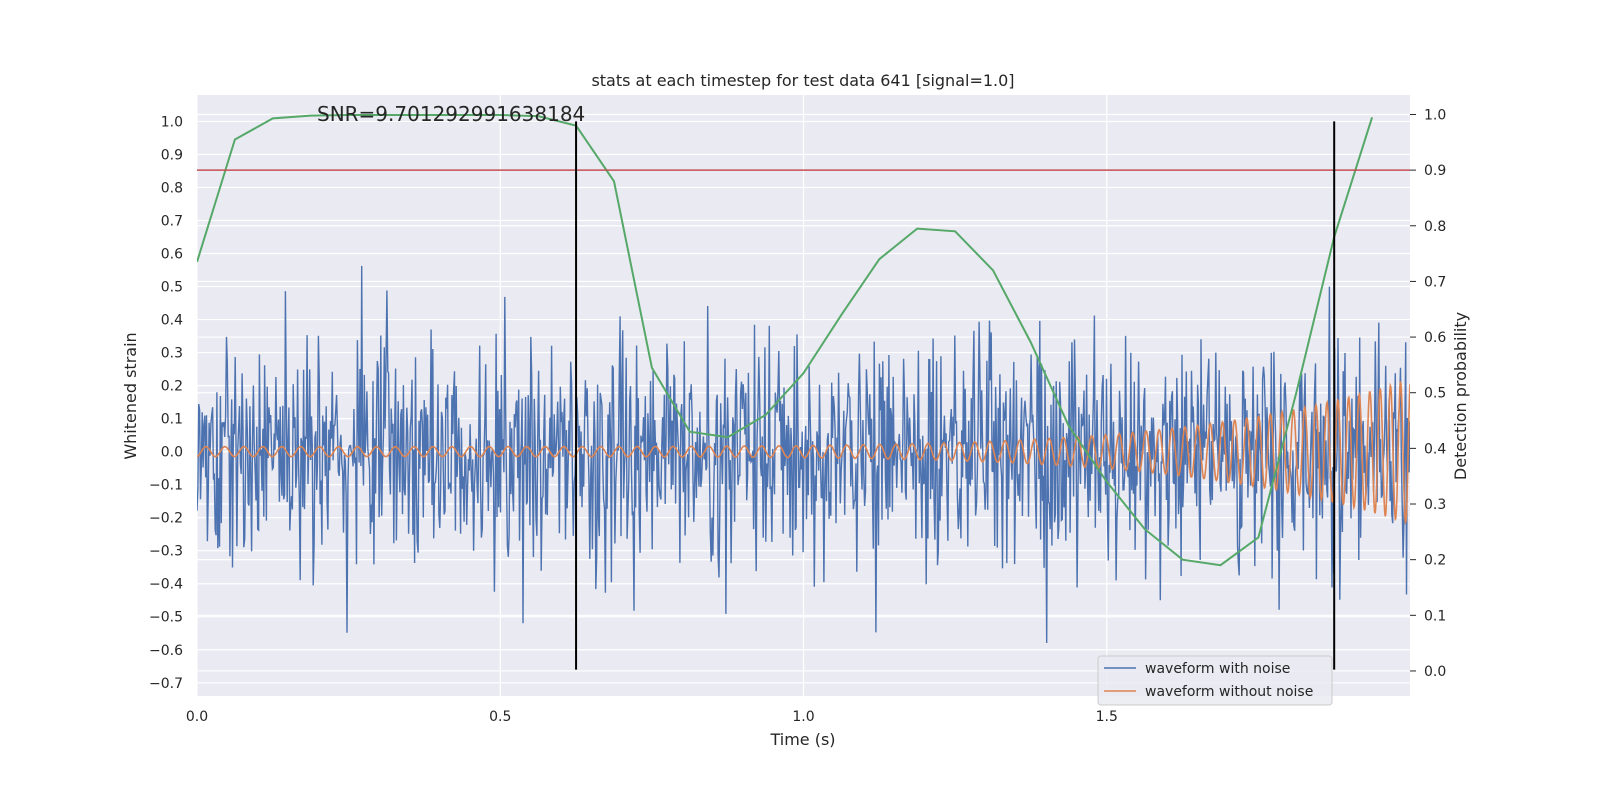 The height and width of the screenshot is (800, 1600). What do you see at coordinates (172, 354) in the screenshot?
I see `y-tick-label: 0.3` at bounding box center [172, 354].